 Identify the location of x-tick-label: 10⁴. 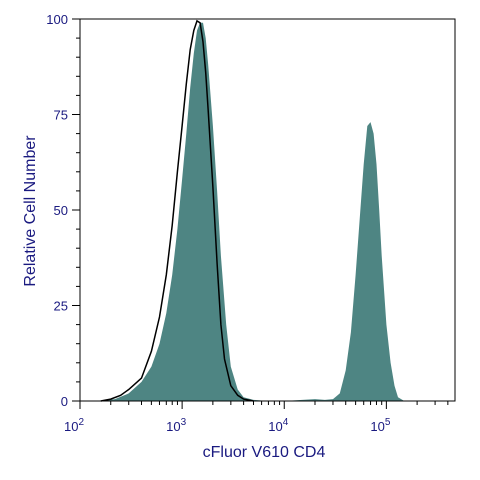
(278, 425).